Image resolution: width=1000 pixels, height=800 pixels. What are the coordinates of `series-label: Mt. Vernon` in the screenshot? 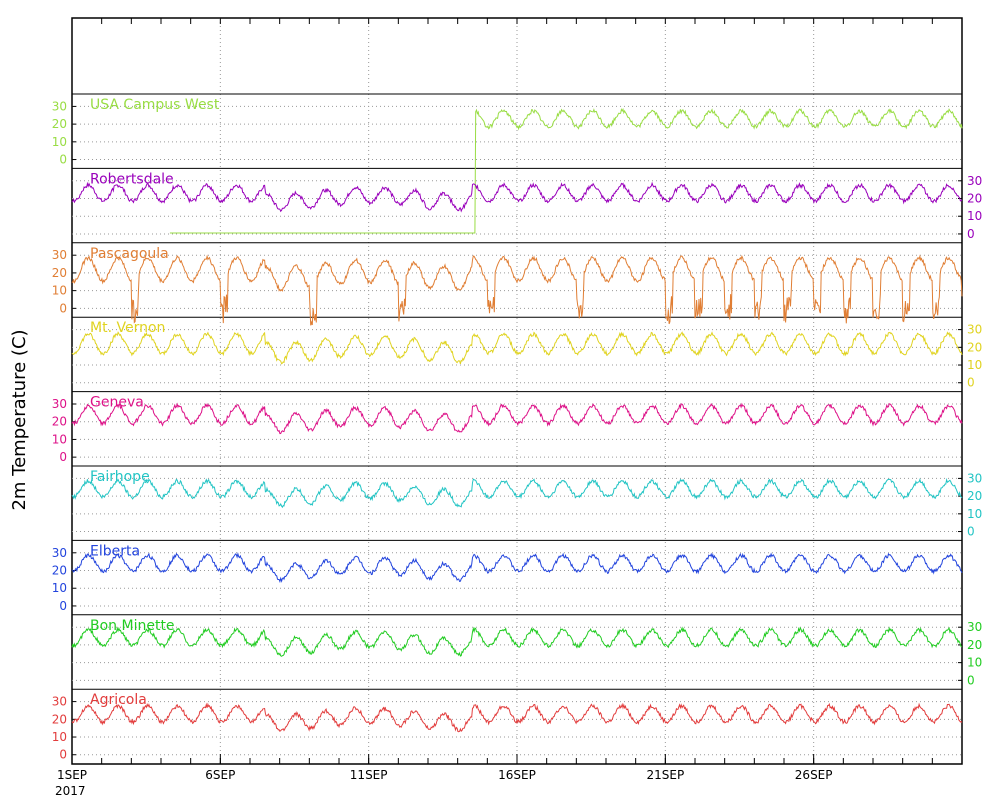 It's located at (127, 328).